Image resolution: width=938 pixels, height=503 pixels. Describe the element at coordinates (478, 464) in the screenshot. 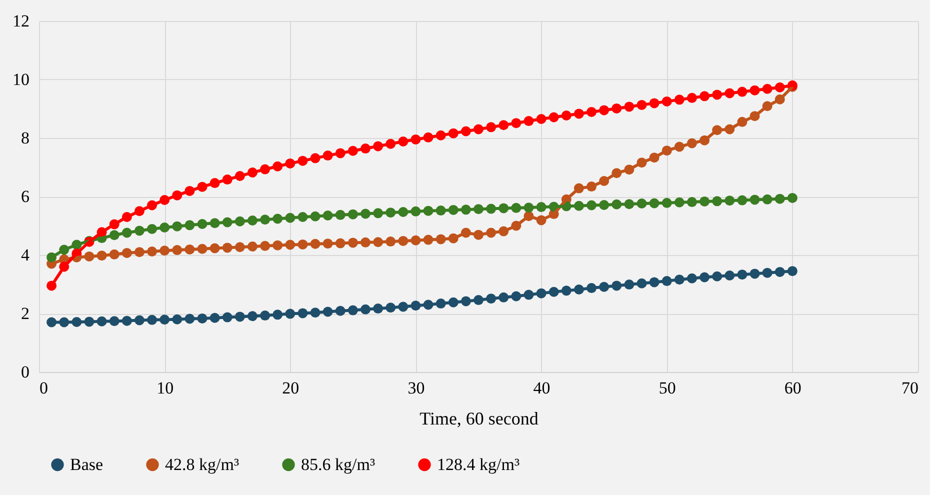

I see `legend-label: 128.4 kg/m³` at that location.